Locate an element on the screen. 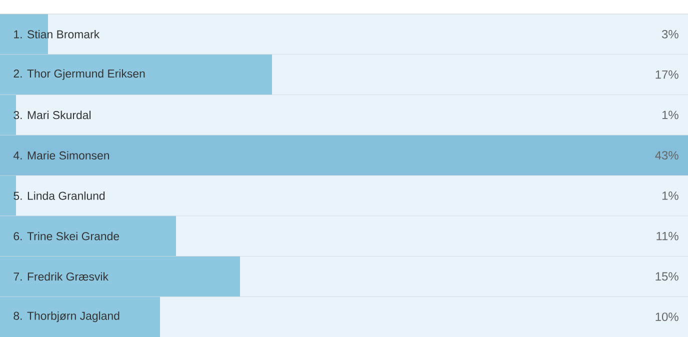 The height and width of the screenshot is (337, 688). data-label: 17% is located at coordinates (667, 74).